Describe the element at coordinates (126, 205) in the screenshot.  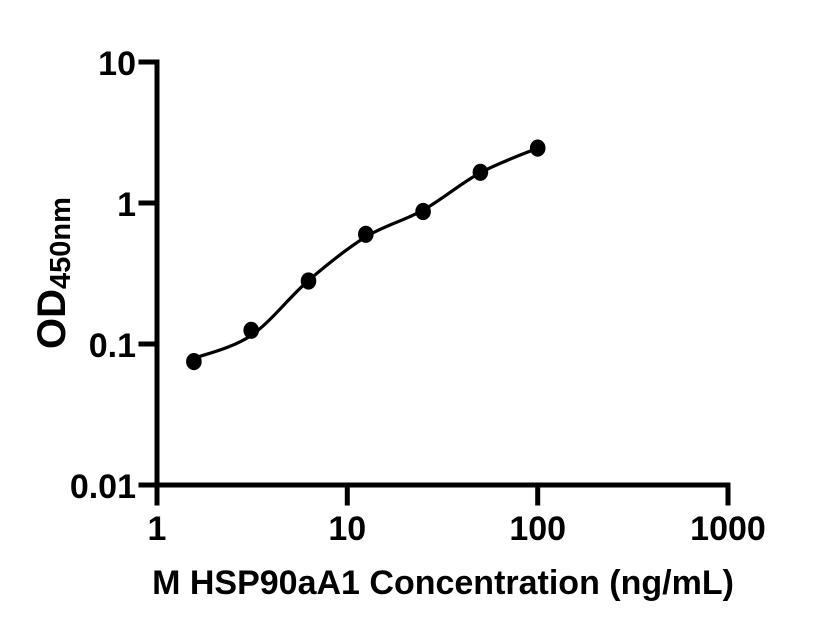
I see `y-tick-label: 1` at that location.